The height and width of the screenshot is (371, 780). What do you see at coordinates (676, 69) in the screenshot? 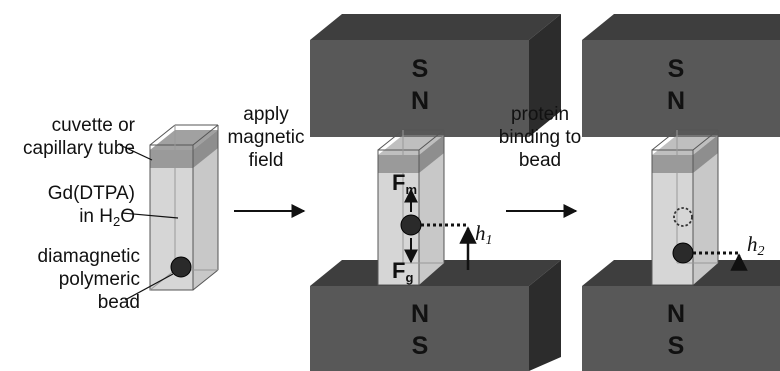
I see `magnet-top-2-pole-s: S` at bounding box center [676, 69].